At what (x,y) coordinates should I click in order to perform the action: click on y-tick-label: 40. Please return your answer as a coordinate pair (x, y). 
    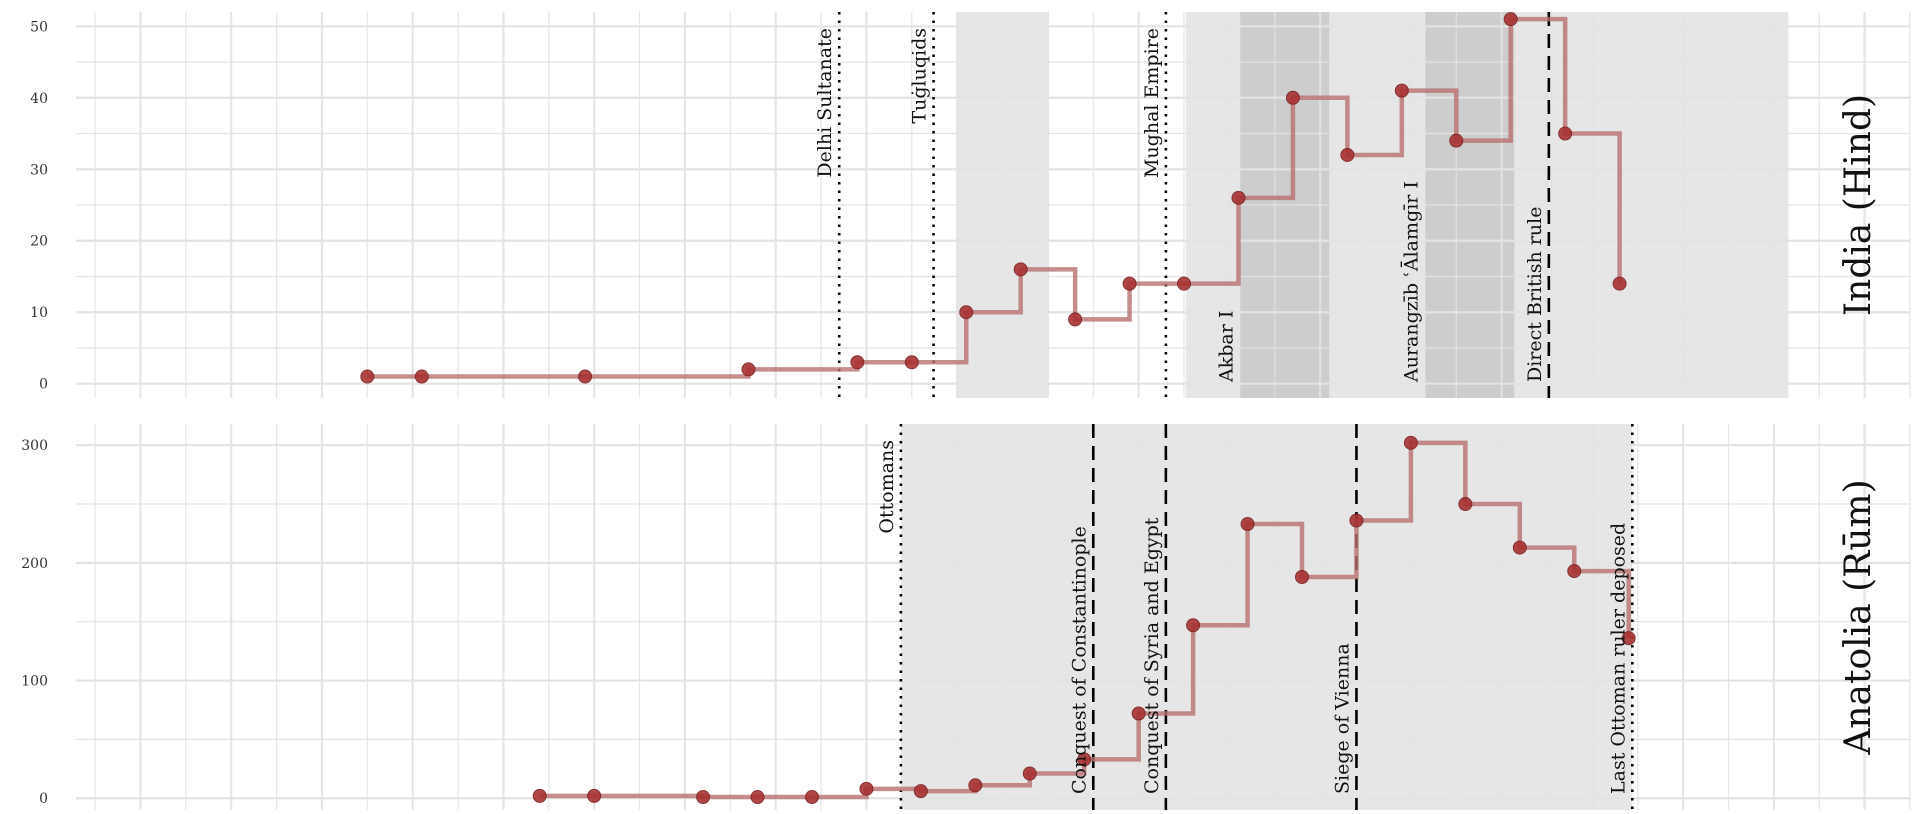
    Looking at the image, I should click on (39, 99).